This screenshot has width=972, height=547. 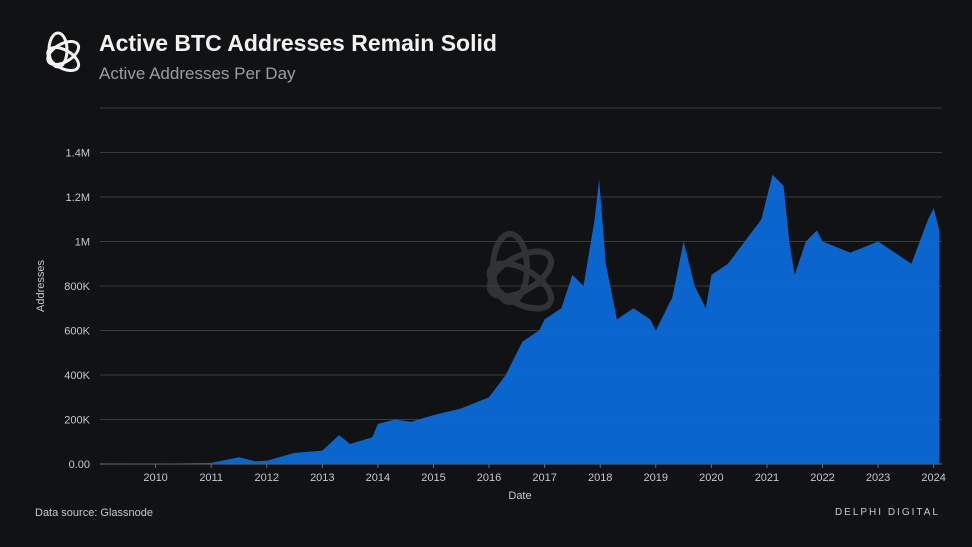 What do you see at coordinates (656, 478) in the screenshot?
I see `x-tick-label: 2019` at bounding box center [656, 478].